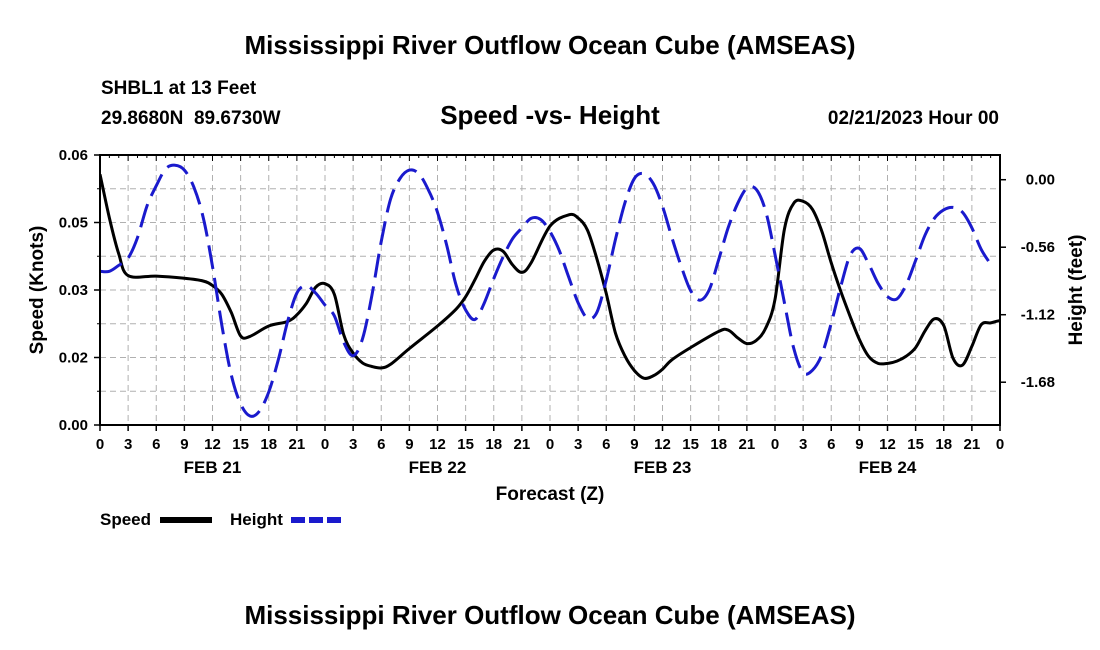  What do you see at coordinates (550, 494) in the screenshot?
I see `x-axis-title: Forecast (Z)` at bounding box center [550, 494].